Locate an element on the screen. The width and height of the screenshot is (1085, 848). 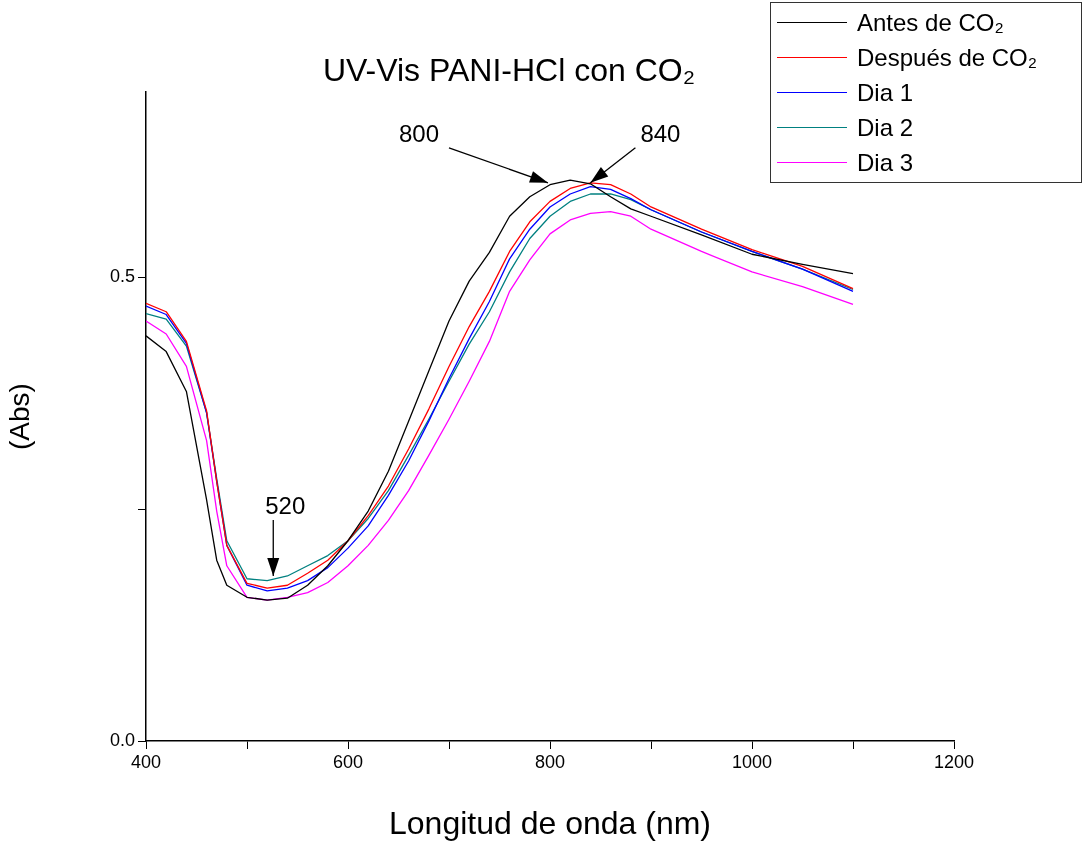
annotation: 840 is located at coordinates (660, 133).